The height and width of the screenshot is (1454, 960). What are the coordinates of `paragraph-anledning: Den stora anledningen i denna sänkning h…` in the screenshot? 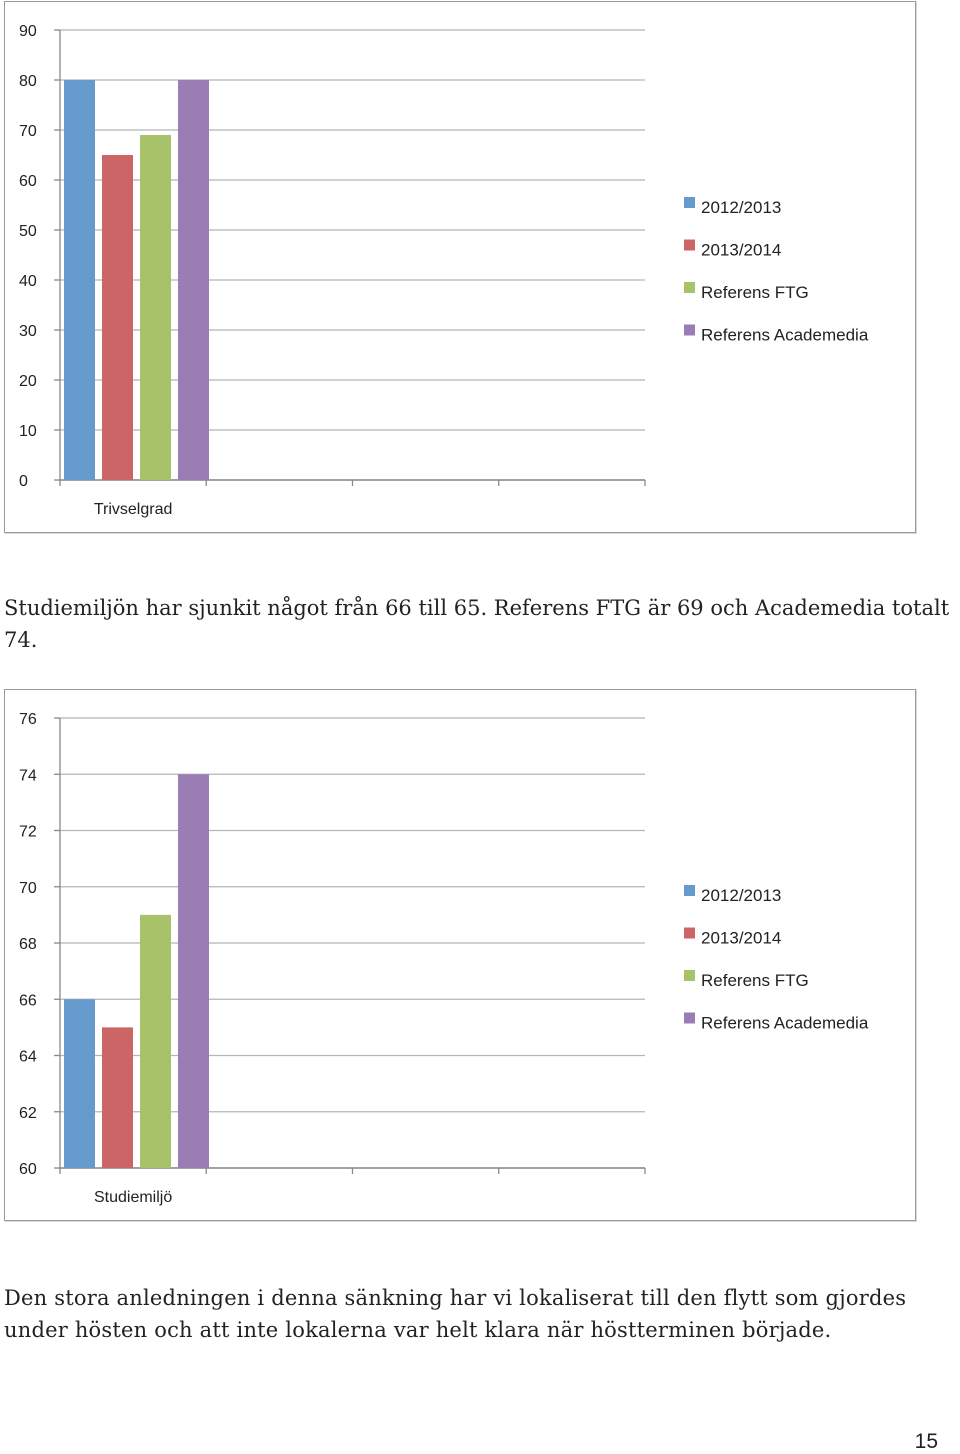 It's located at (455, 1314).